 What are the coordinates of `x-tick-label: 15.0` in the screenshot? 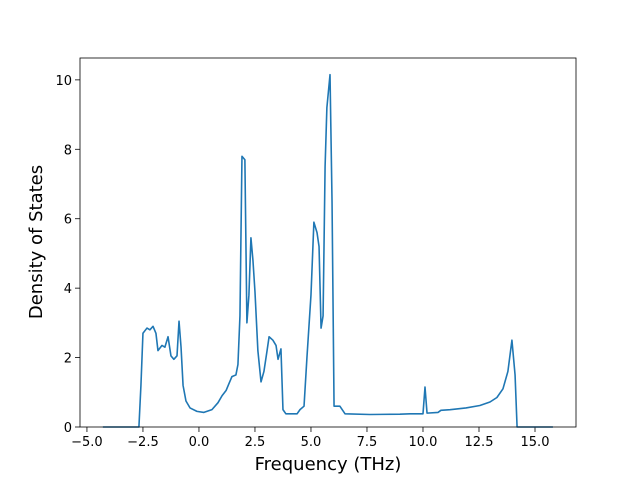 It's located at (535, 442).